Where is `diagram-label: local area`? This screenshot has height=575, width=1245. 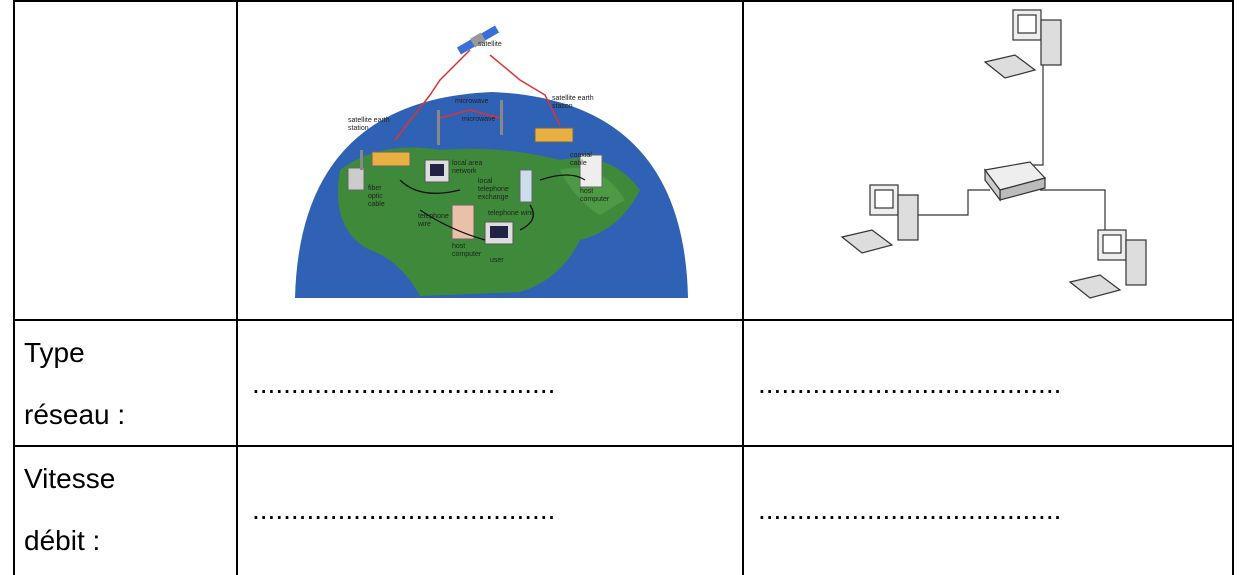
diagram-label: local area is located at coordinates (467, 163).